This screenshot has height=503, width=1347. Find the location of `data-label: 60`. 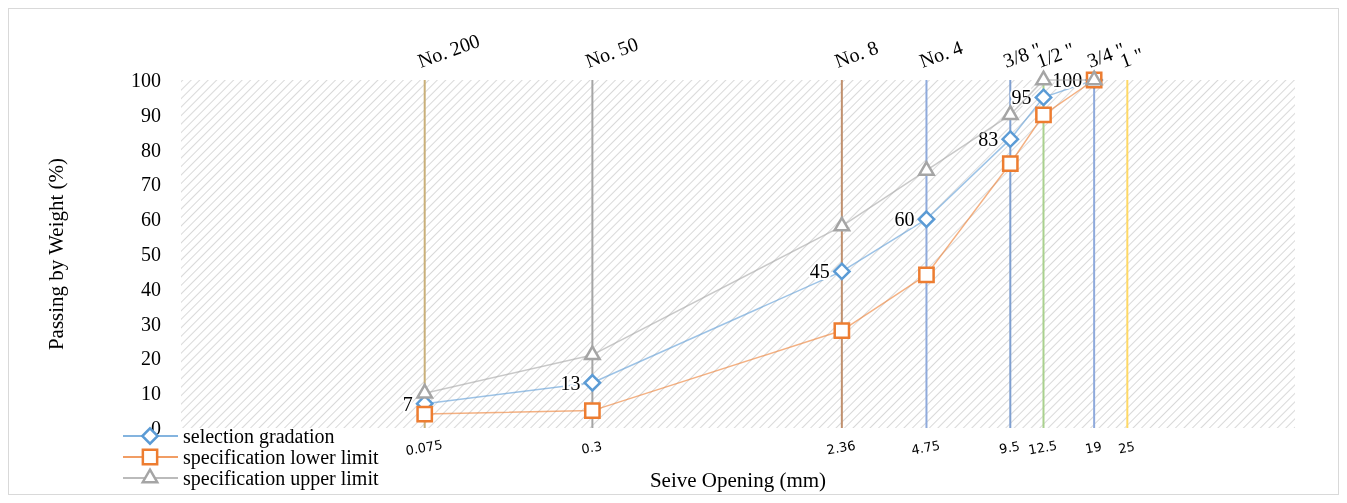

data-label: 60 is located at coordinates (904, 219).